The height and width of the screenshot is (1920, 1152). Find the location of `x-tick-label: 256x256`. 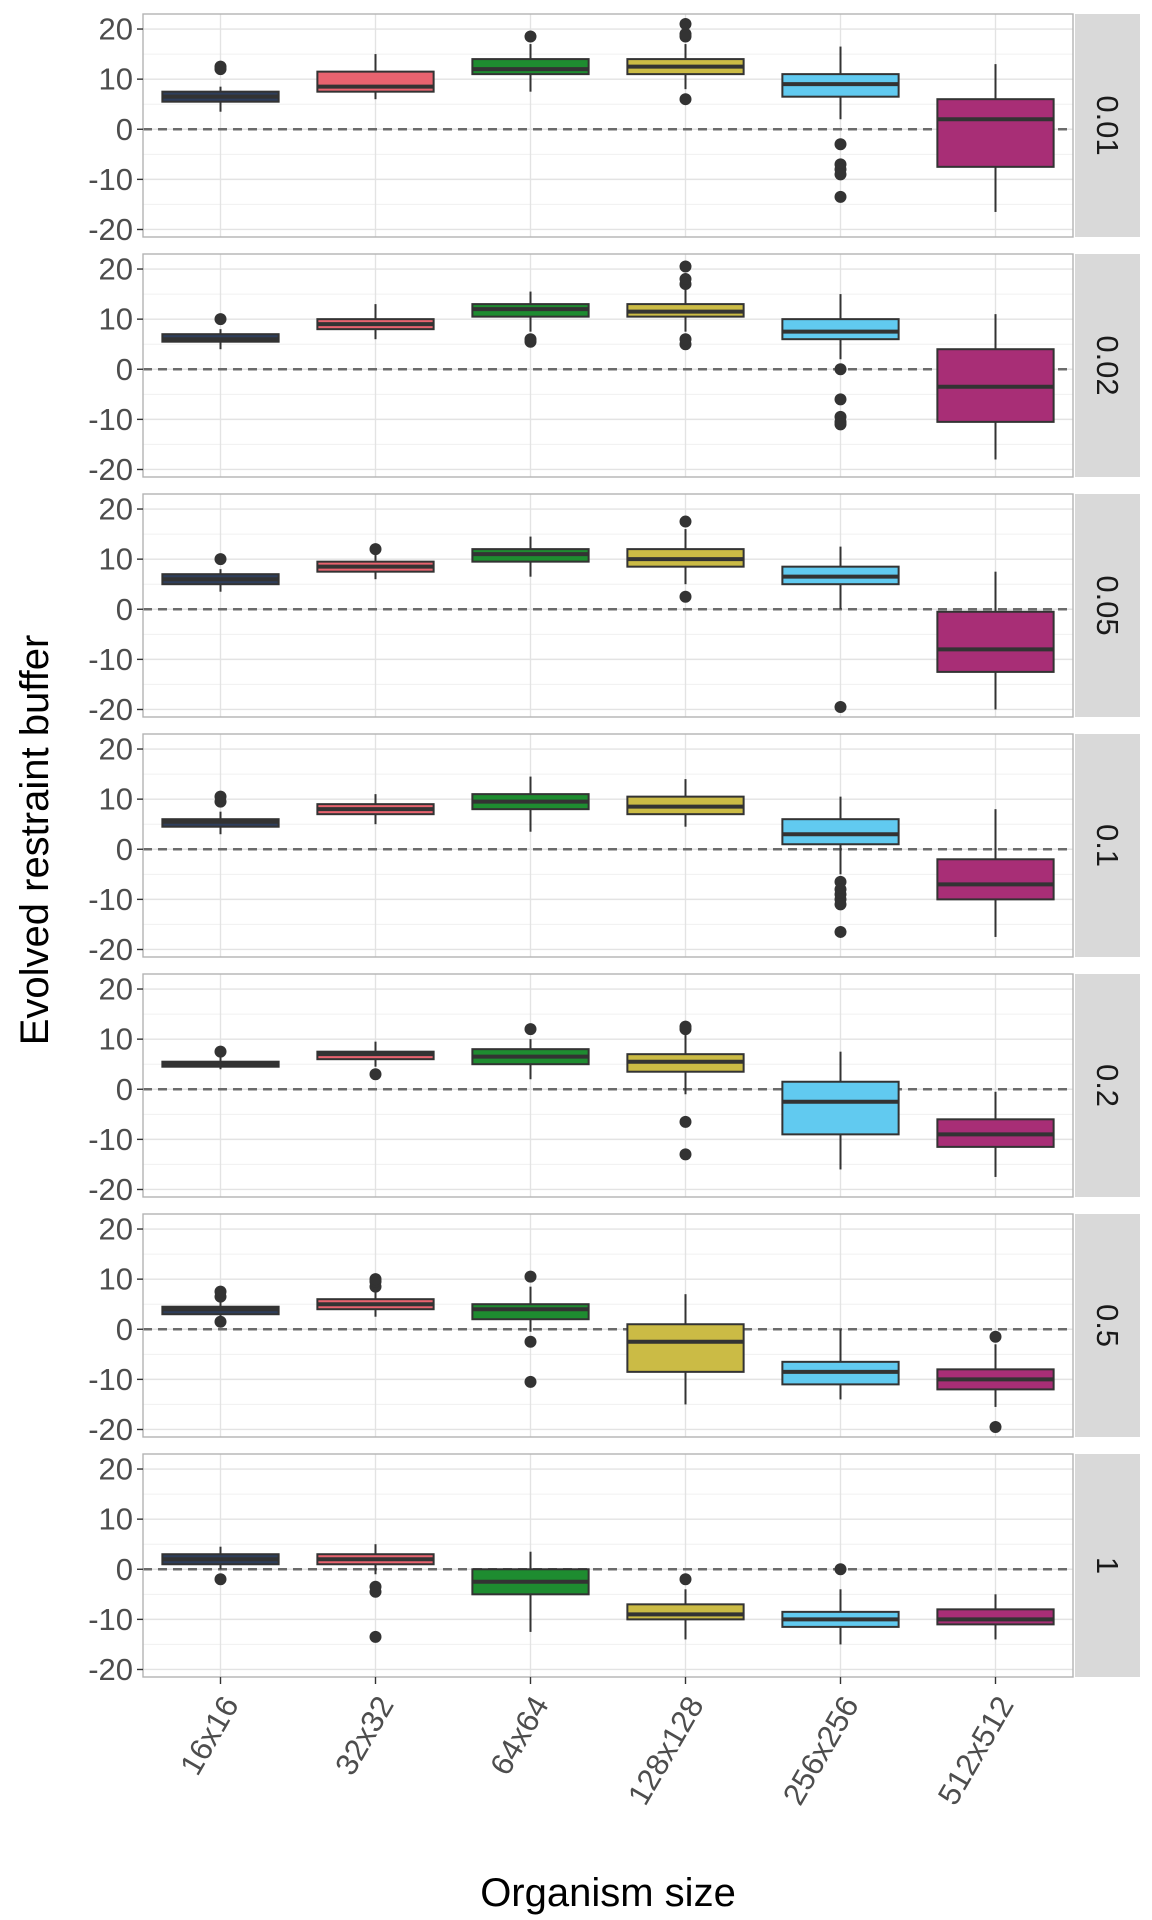

x-tick-label: 256x256 is located at coordinates (821, 1750).